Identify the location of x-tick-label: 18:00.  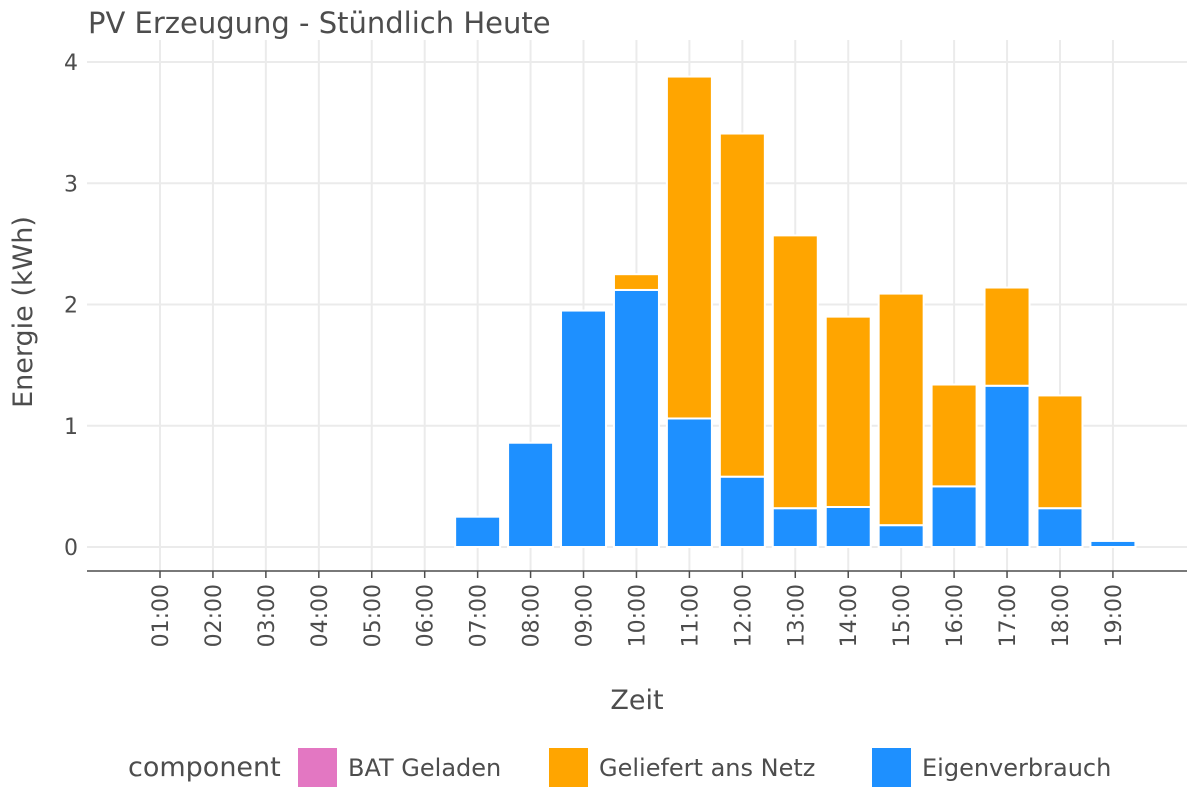
(1061, 615).